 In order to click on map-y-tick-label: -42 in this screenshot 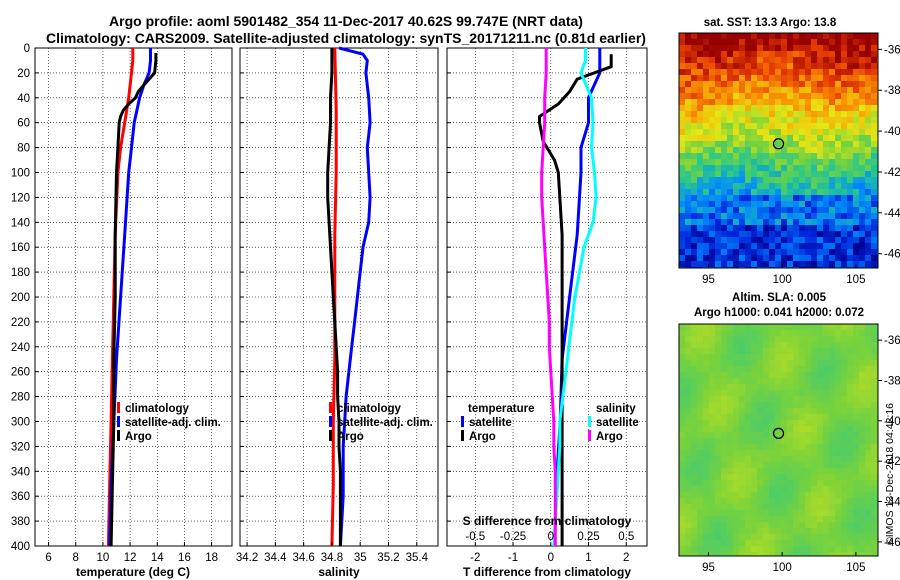, I will do `click(892, 173)`.